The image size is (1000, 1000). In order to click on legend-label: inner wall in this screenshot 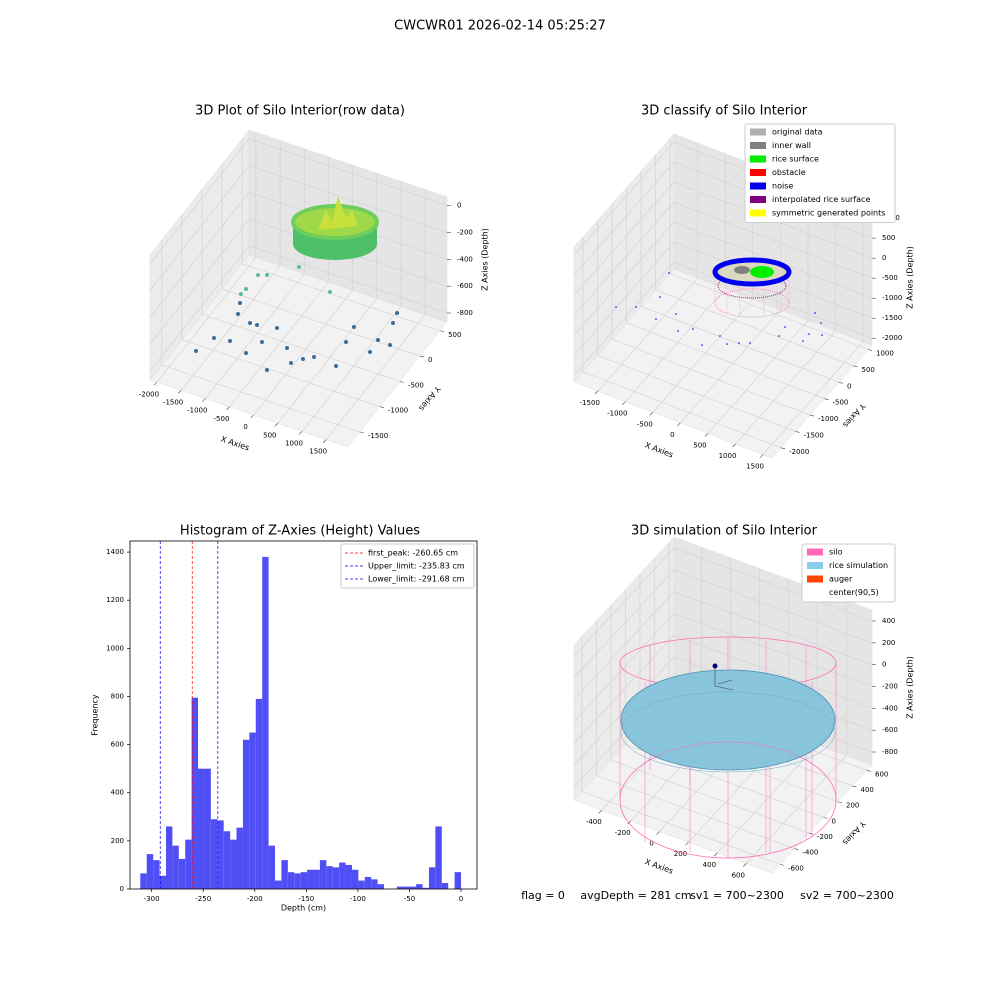, I will do `click(791, 145)`.